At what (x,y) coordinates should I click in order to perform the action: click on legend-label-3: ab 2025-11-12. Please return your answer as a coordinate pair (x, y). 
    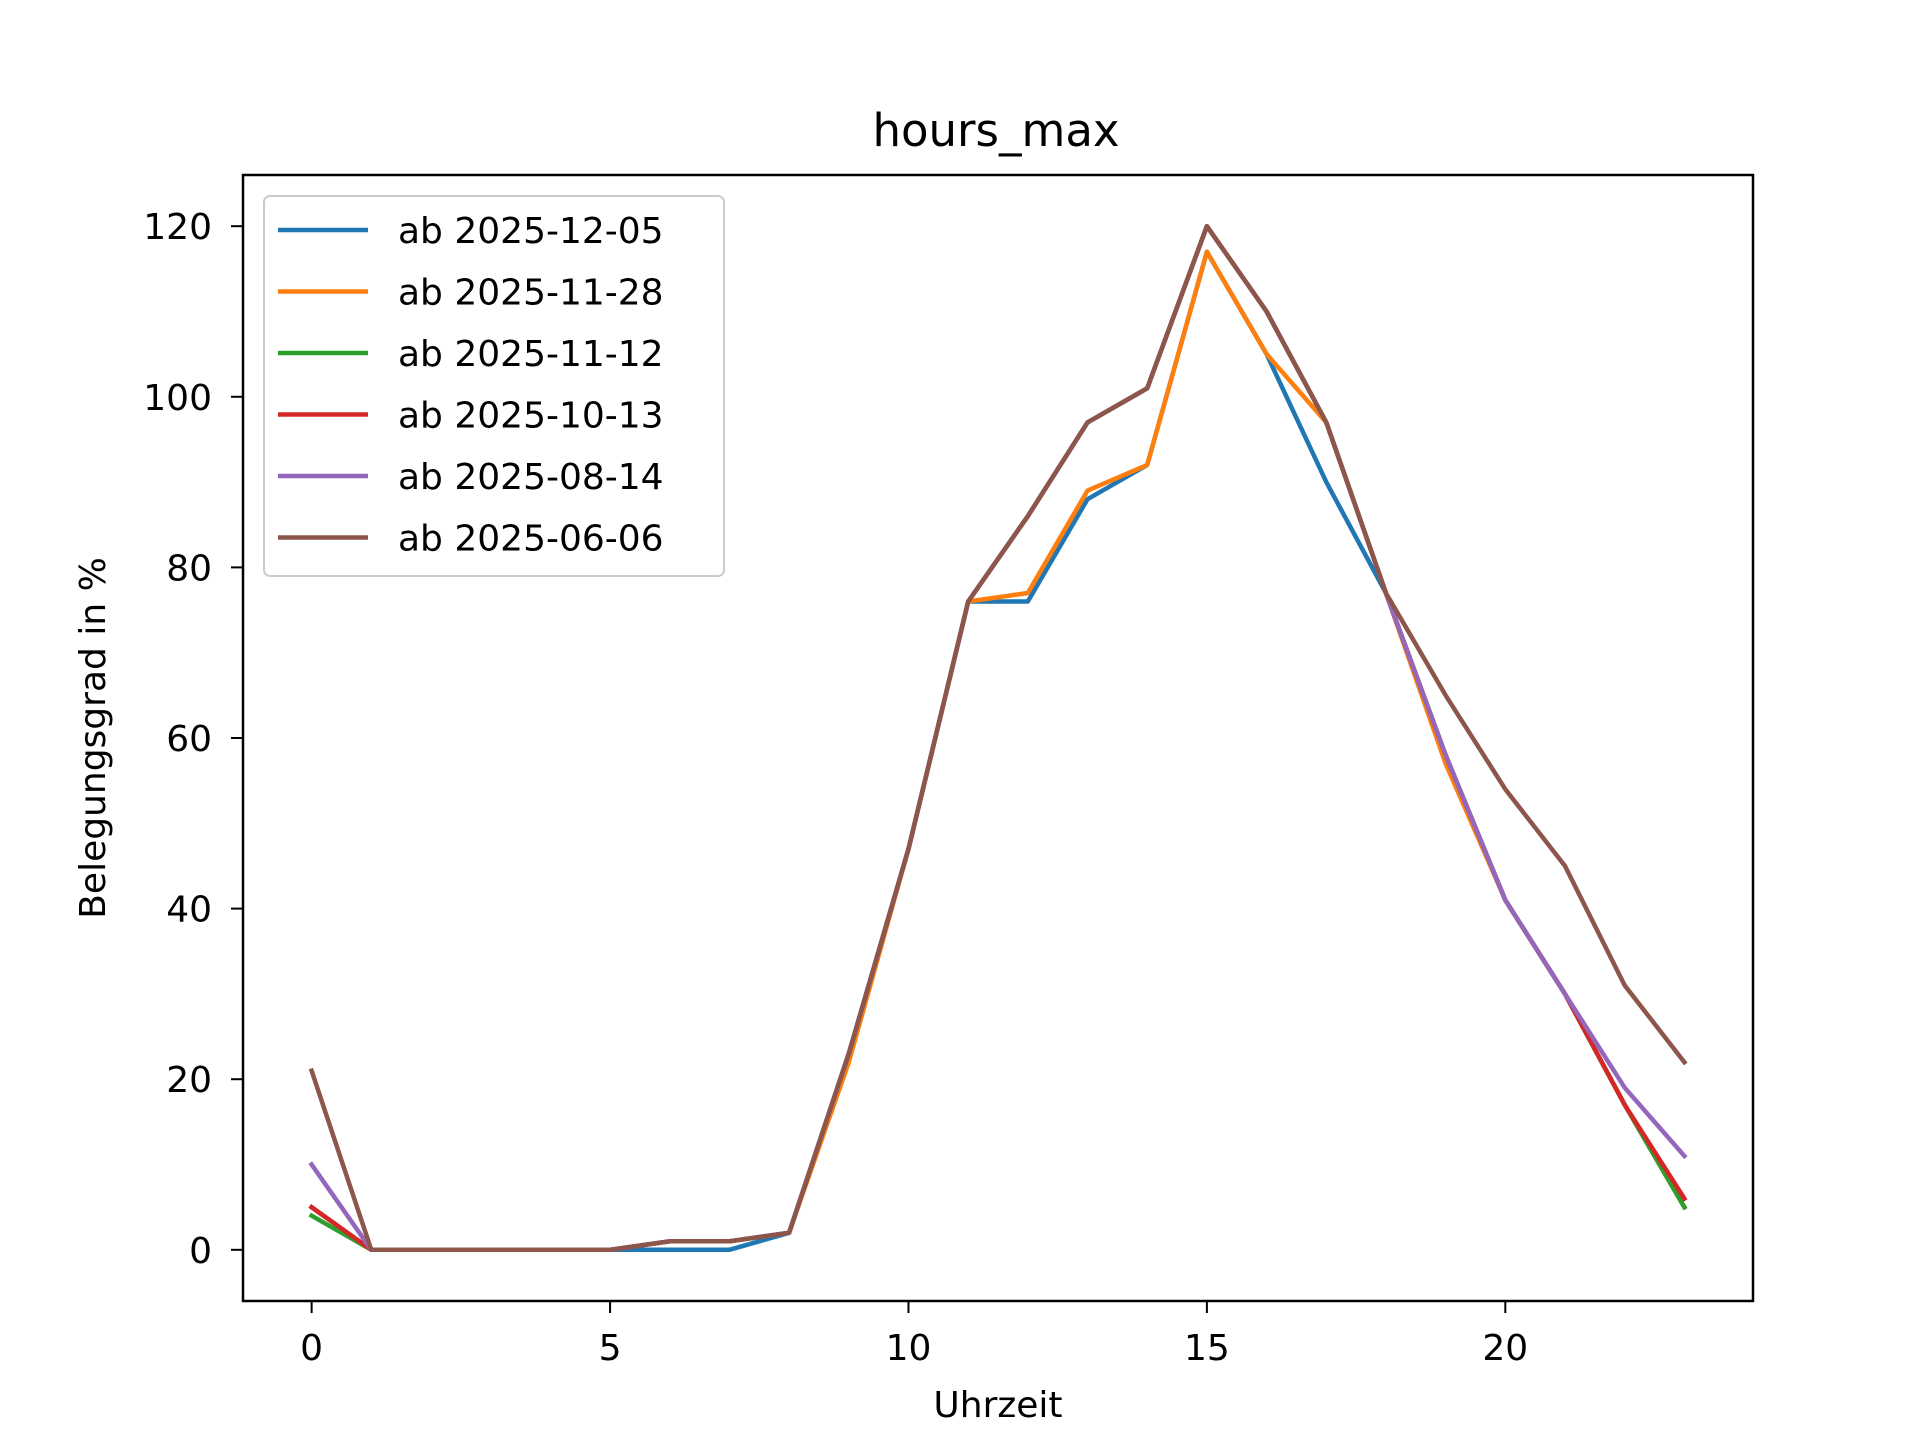
    Looking at the image, I should click on (531, 354).